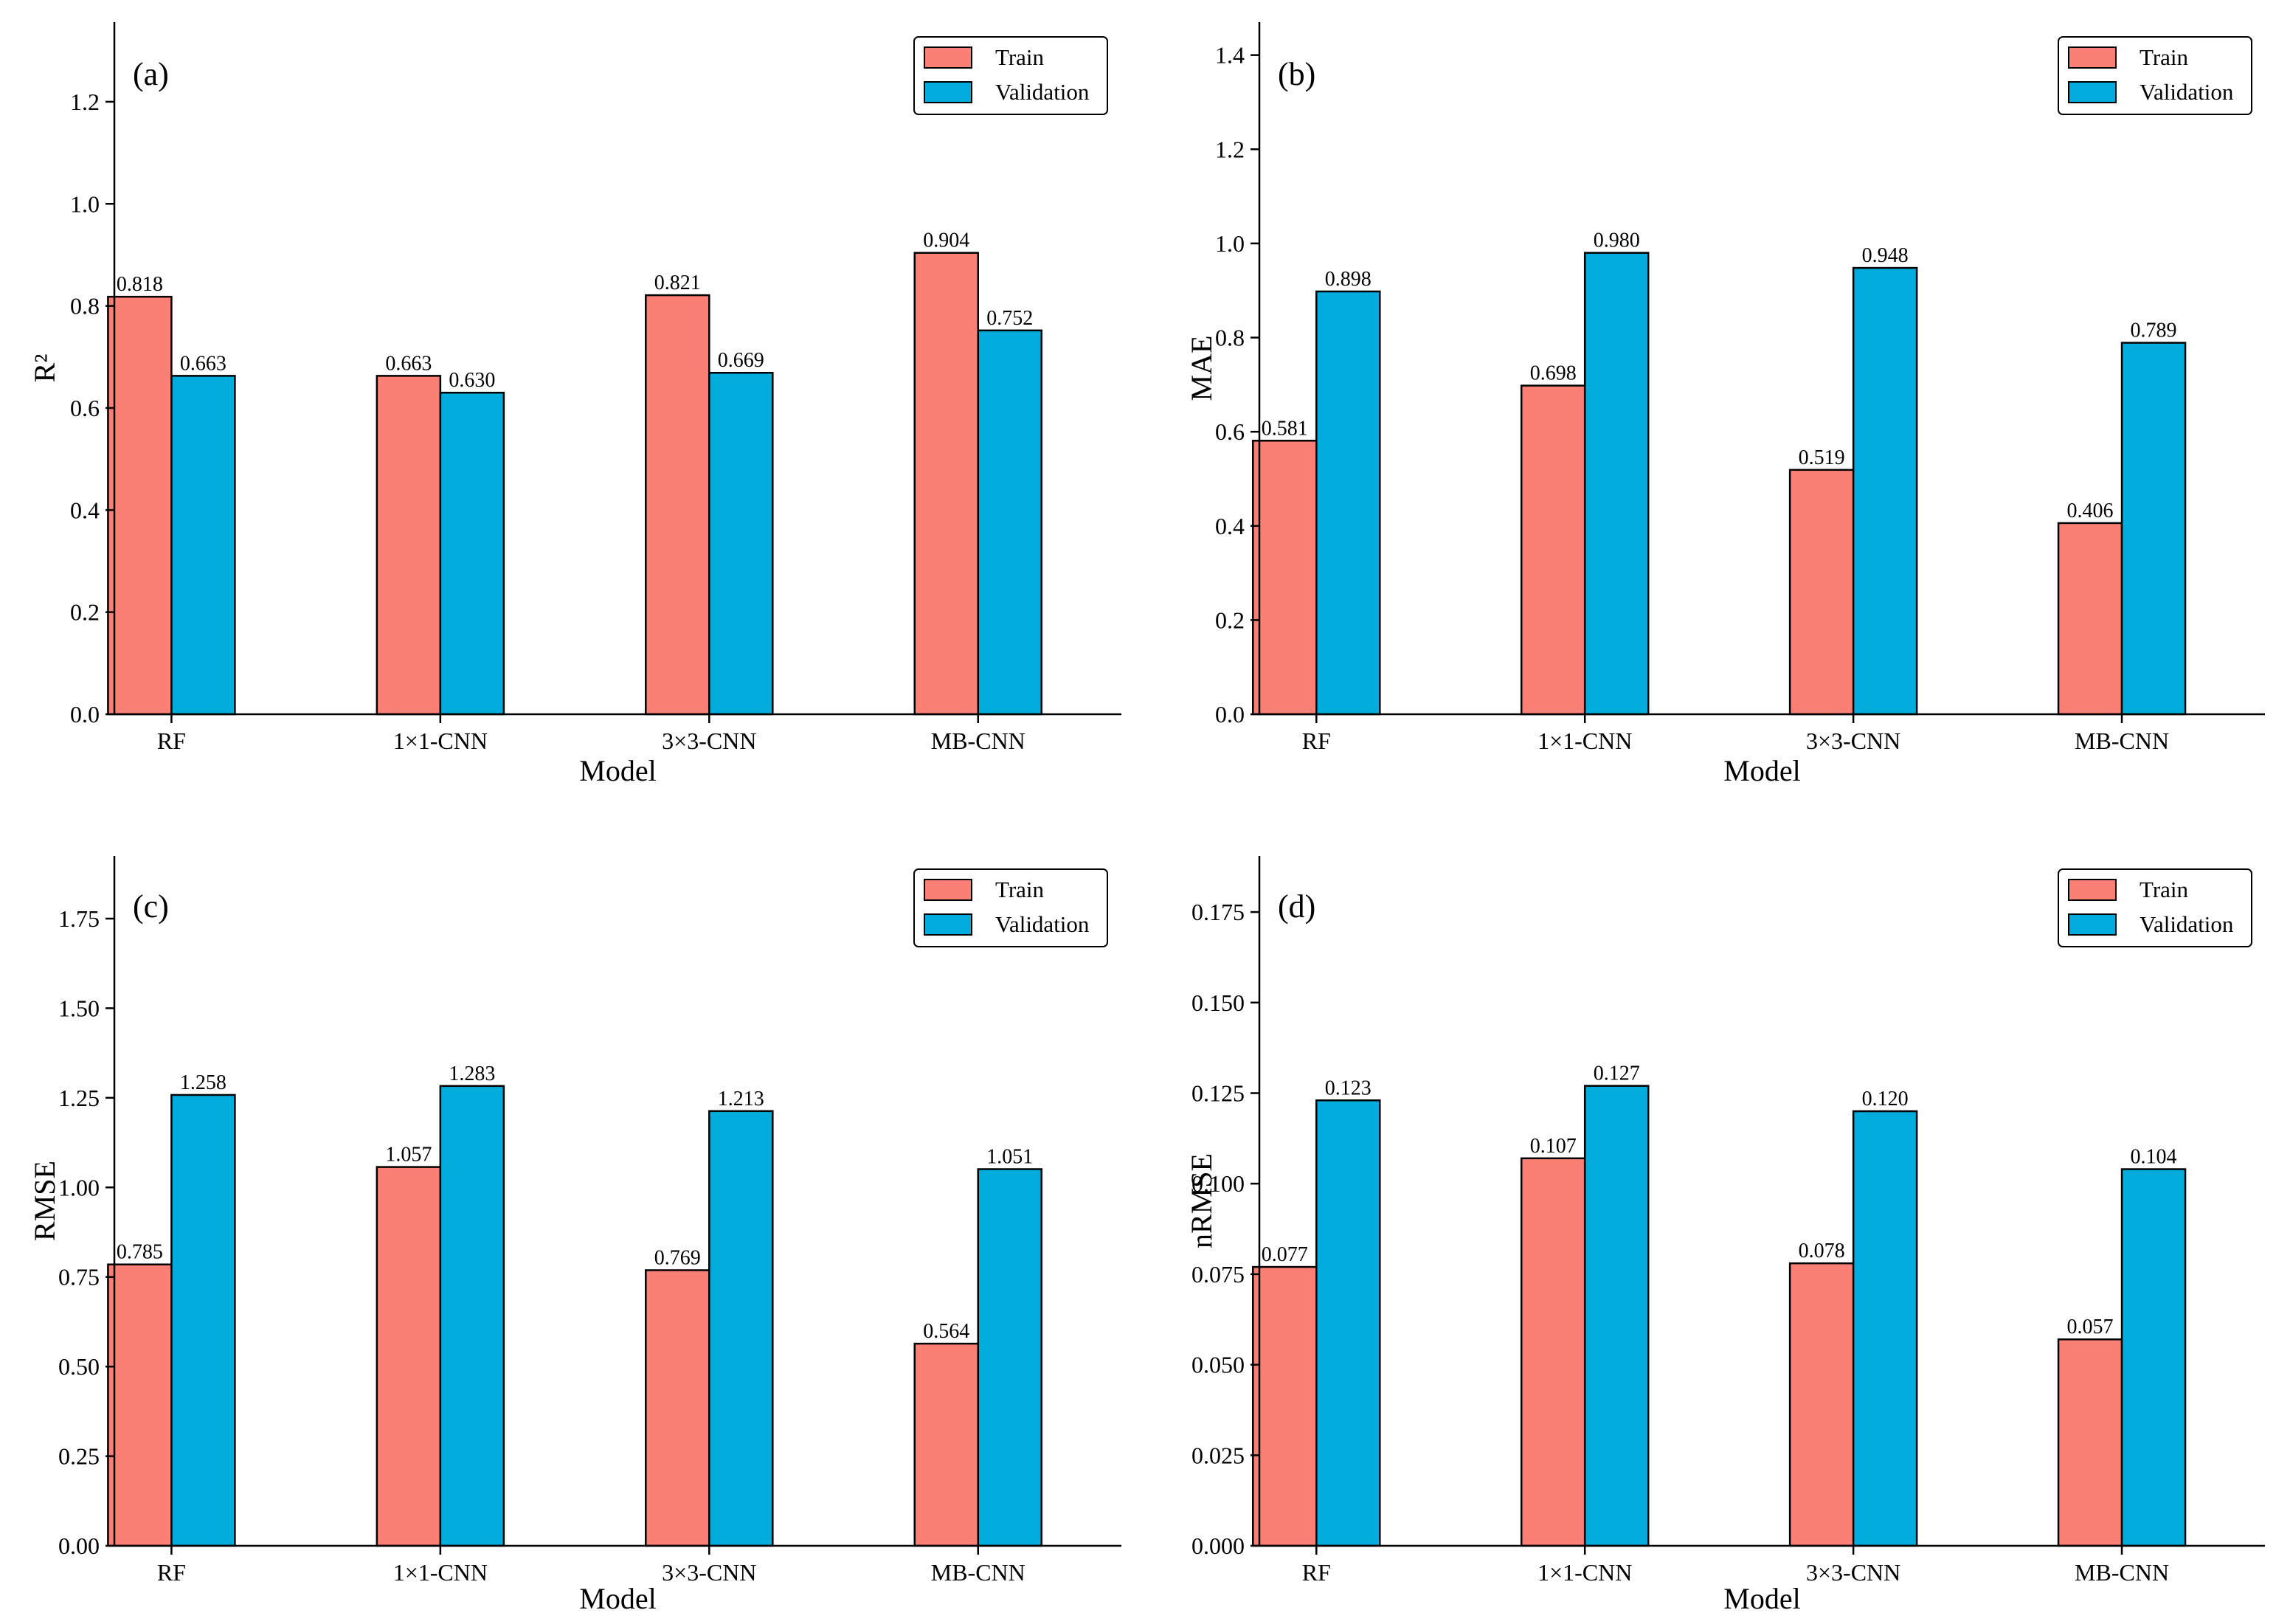  I want to click on bar-value-label: 0.898, so click(1348, 279).